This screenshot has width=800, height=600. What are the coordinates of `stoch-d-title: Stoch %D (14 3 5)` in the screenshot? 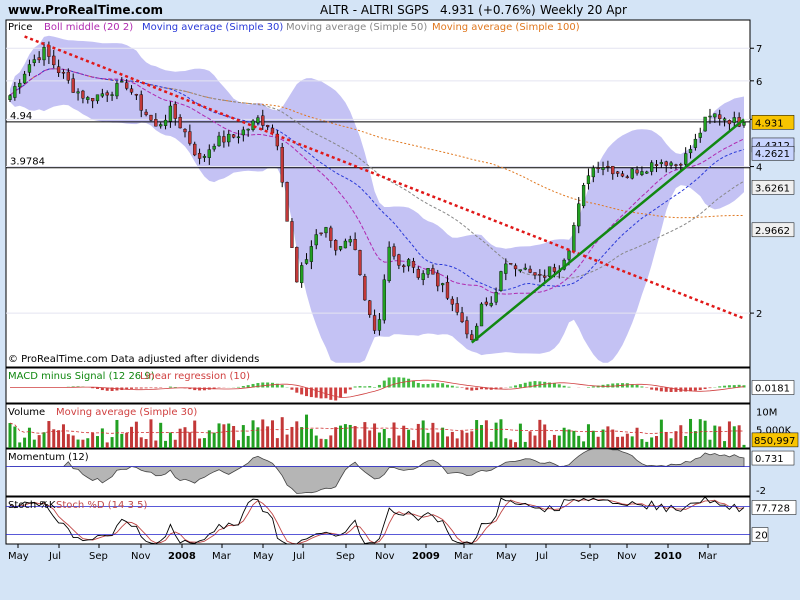 It's located at (101, 505).